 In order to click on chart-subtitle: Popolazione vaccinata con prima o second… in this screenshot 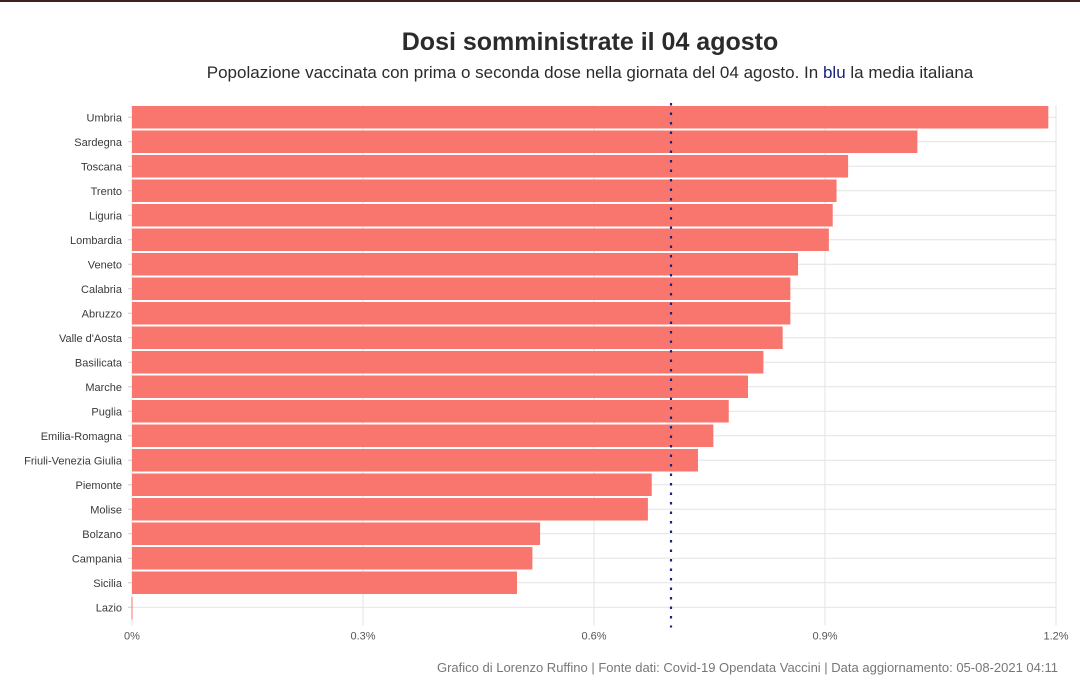, I will do `click(540, 73)`.